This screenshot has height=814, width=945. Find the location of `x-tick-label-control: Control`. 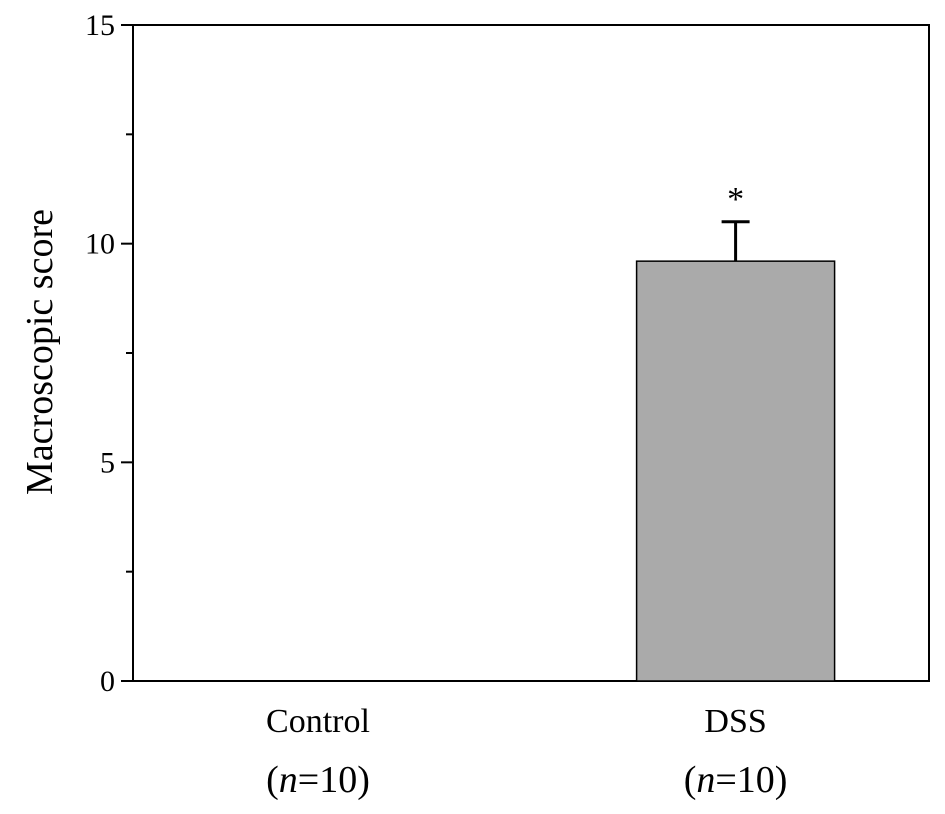

x-tick-label-control: Control is located at coordinates (318, 721).